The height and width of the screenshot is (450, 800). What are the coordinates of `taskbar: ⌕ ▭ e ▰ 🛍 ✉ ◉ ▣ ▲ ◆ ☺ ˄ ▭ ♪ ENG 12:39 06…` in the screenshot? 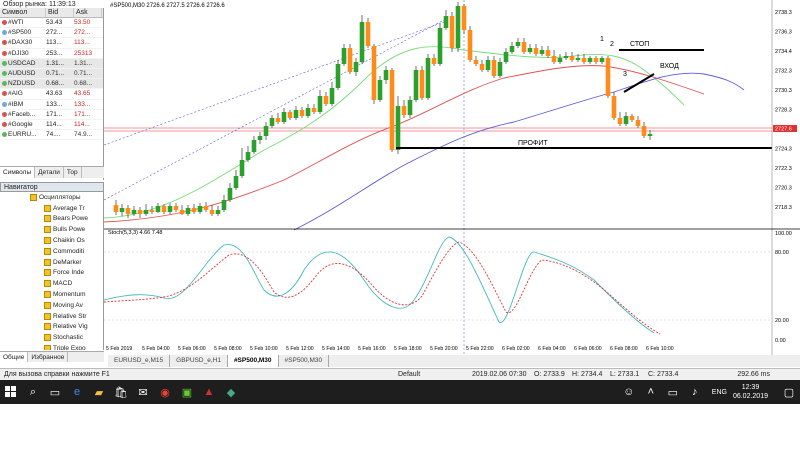 It's located at (400, 392).